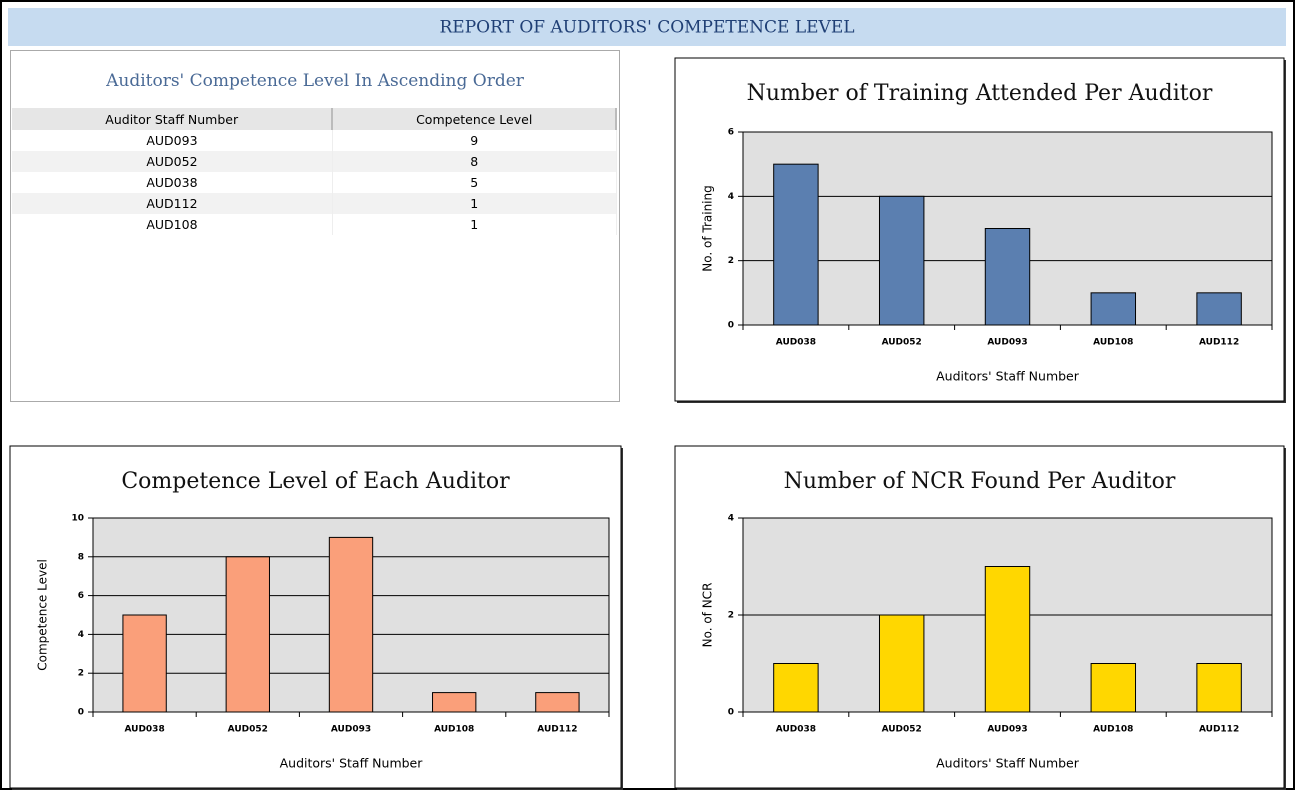  What do you see at coordinates (474, 161) in the screenshot?
I see `table-cell: 8` at bounding box center [474, 161].